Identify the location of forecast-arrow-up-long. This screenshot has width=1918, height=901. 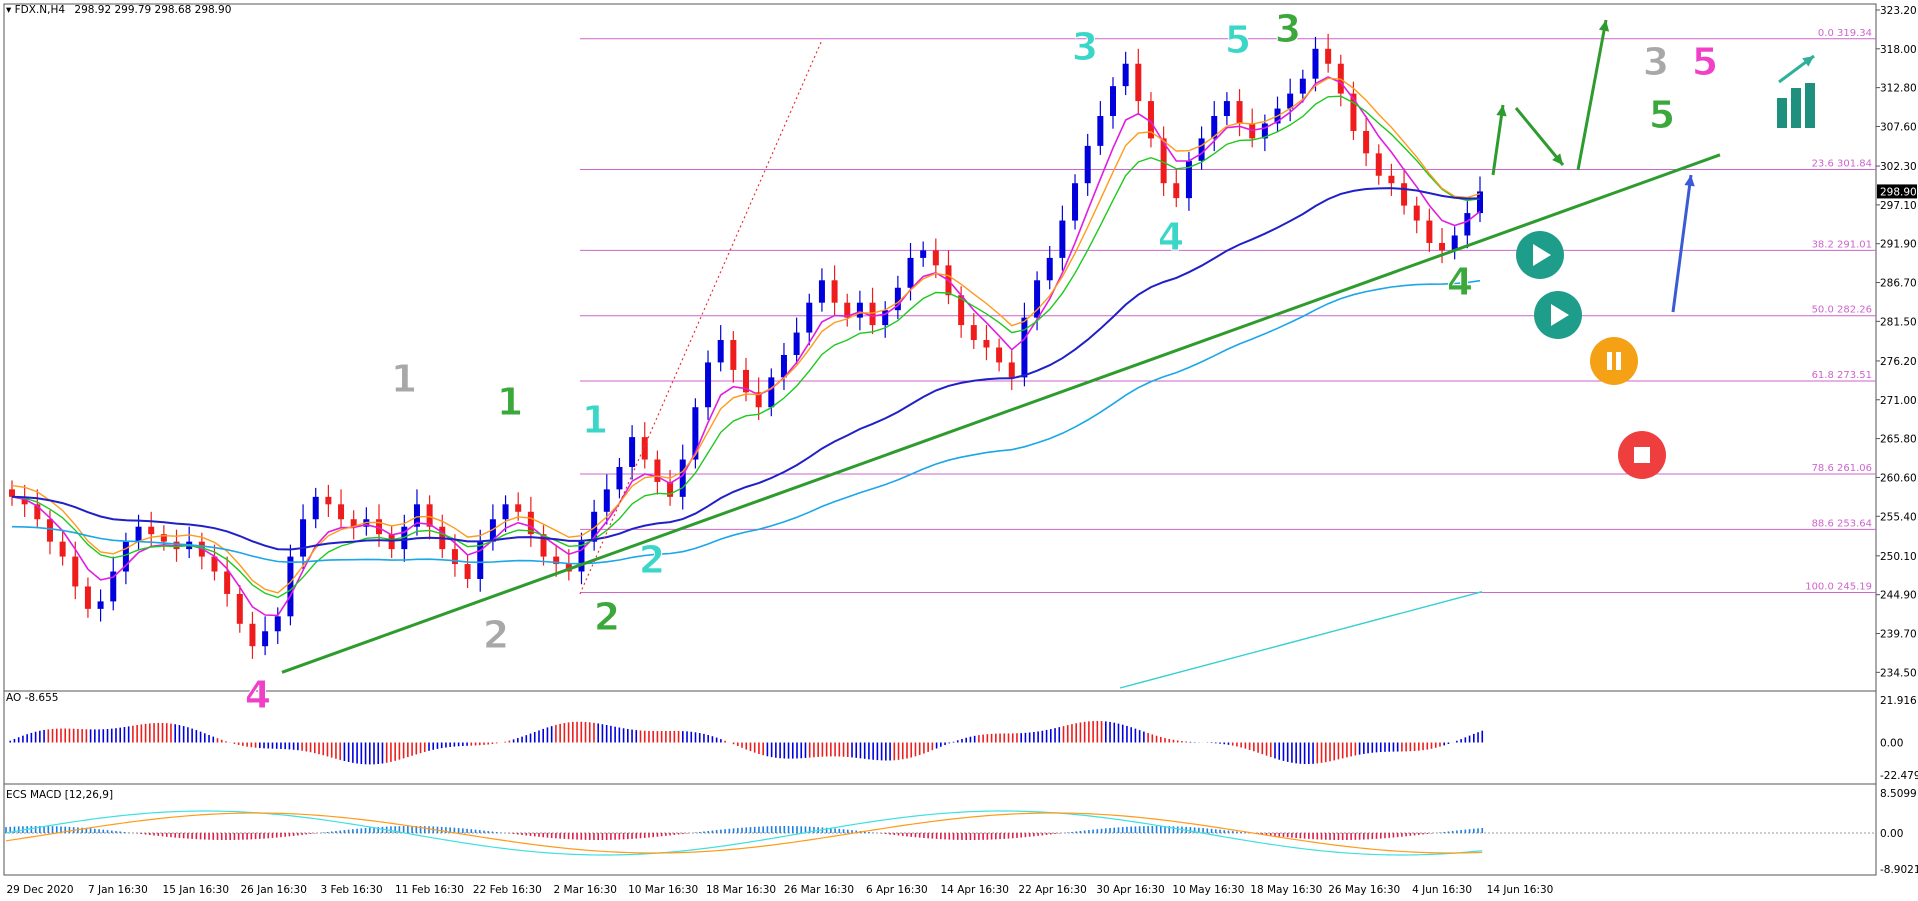
(1593, 95).